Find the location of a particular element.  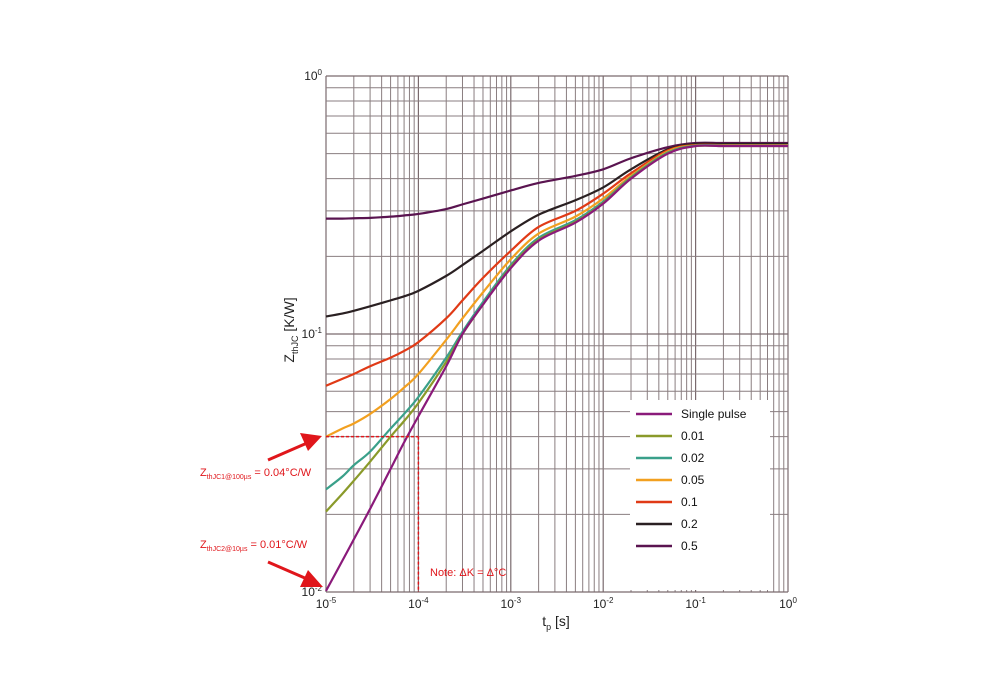

x-tick-label: 10⁻⁵ is located at coordinates (326, 603).